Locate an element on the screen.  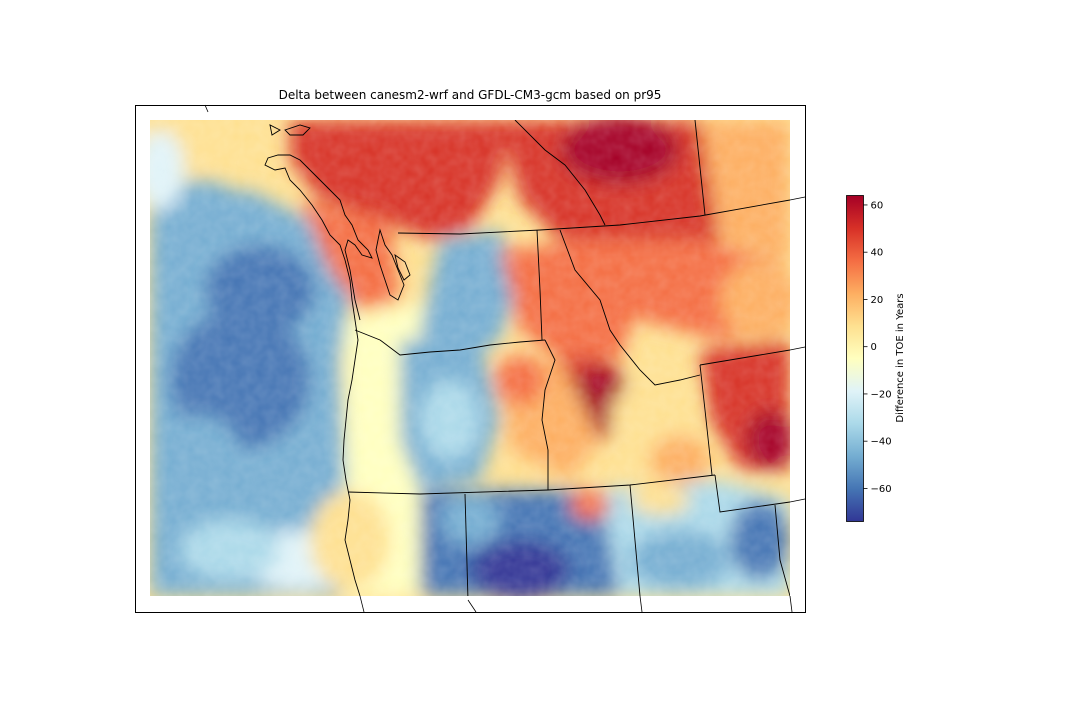
colorbar-tick-label: −20 is located at coordinates (881, 394).